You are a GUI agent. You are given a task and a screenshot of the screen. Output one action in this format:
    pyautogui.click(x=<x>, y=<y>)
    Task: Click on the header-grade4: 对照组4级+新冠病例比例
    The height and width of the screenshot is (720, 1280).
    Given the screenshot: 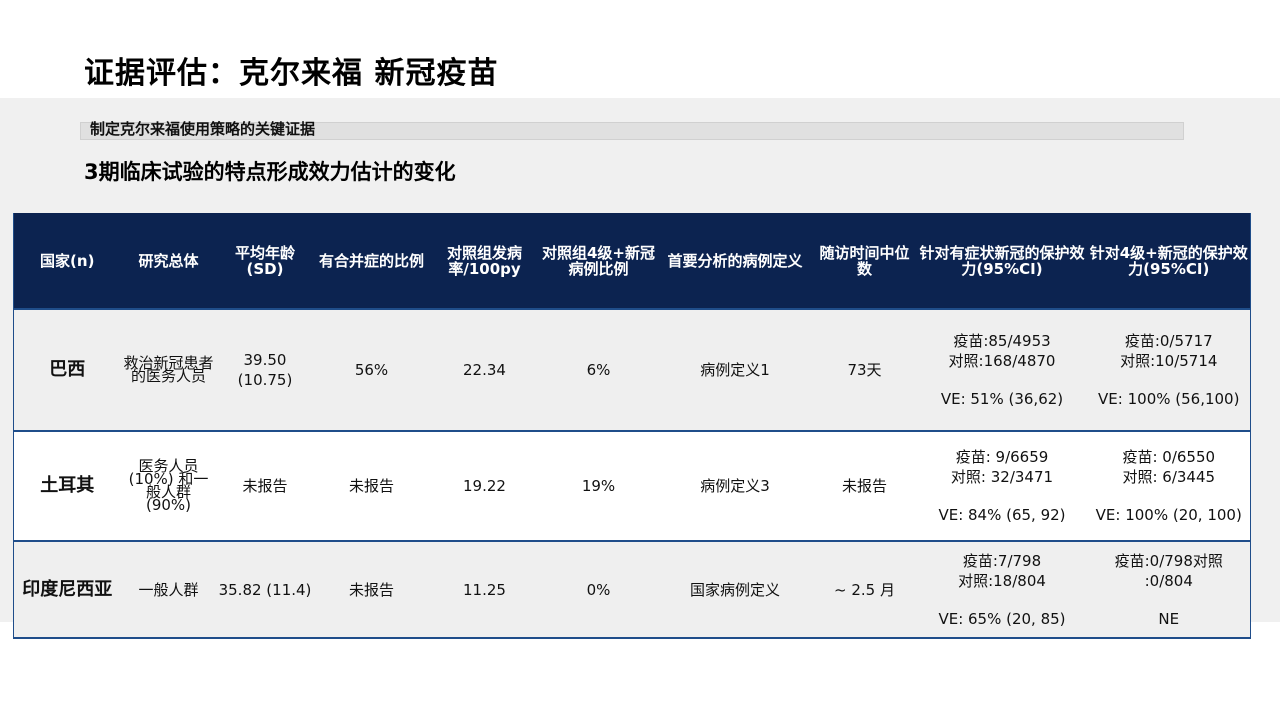 What is the action you would take?
    pyautogui.click(x=598, y=261)
    